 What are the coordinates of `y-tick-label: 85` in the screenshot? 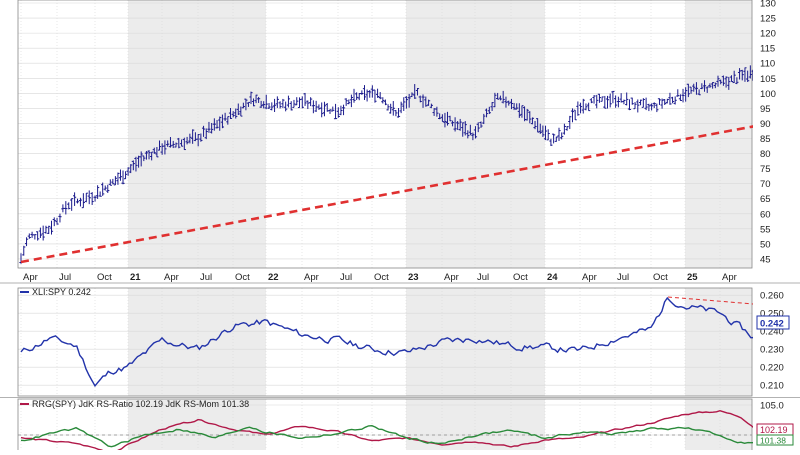 It's located at (765, 139).